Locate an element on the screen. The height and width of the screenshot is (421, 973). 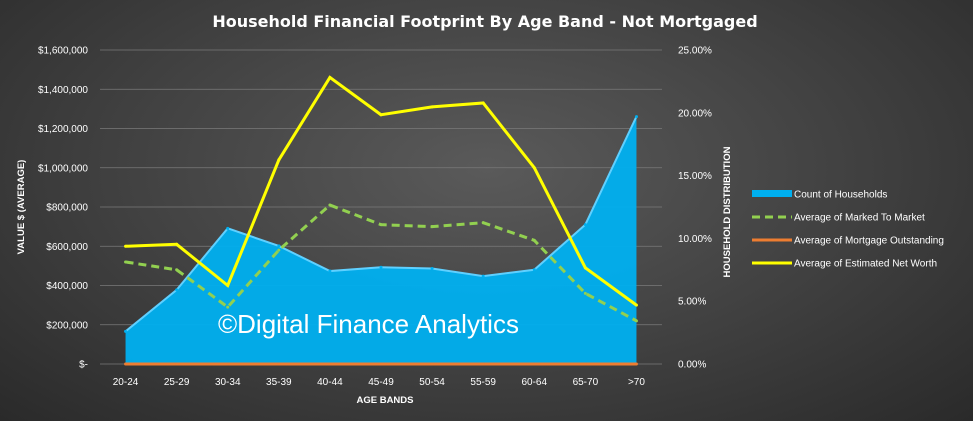
y-tick-label: $1,600,000 is located at coordinates (63, 51).